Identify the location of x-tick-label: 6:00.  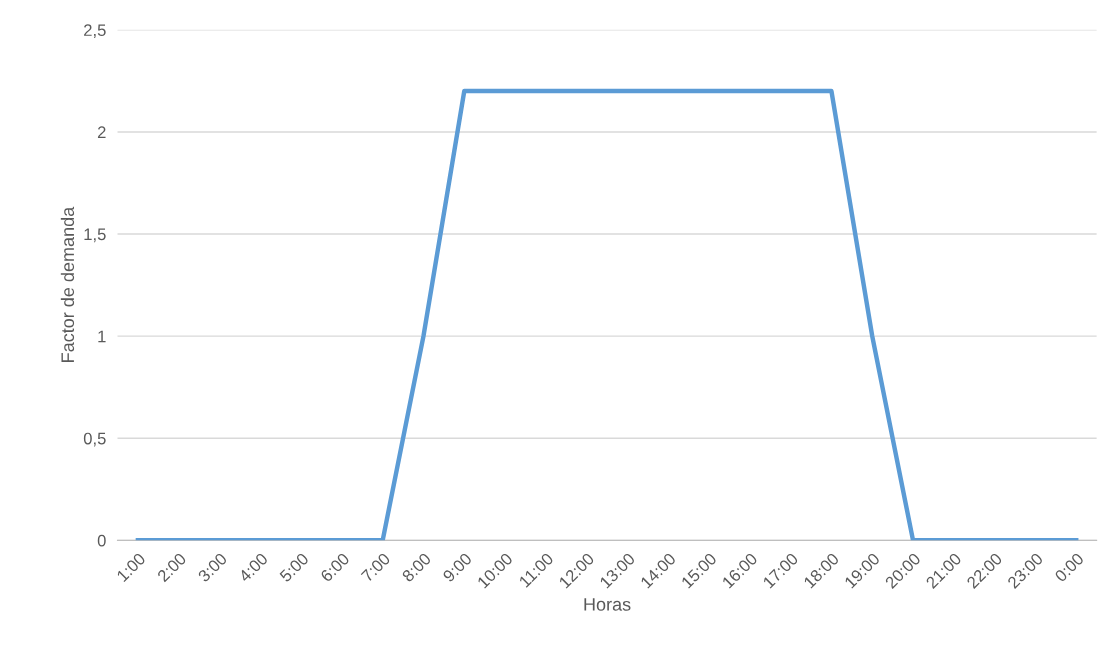
(335, 567).